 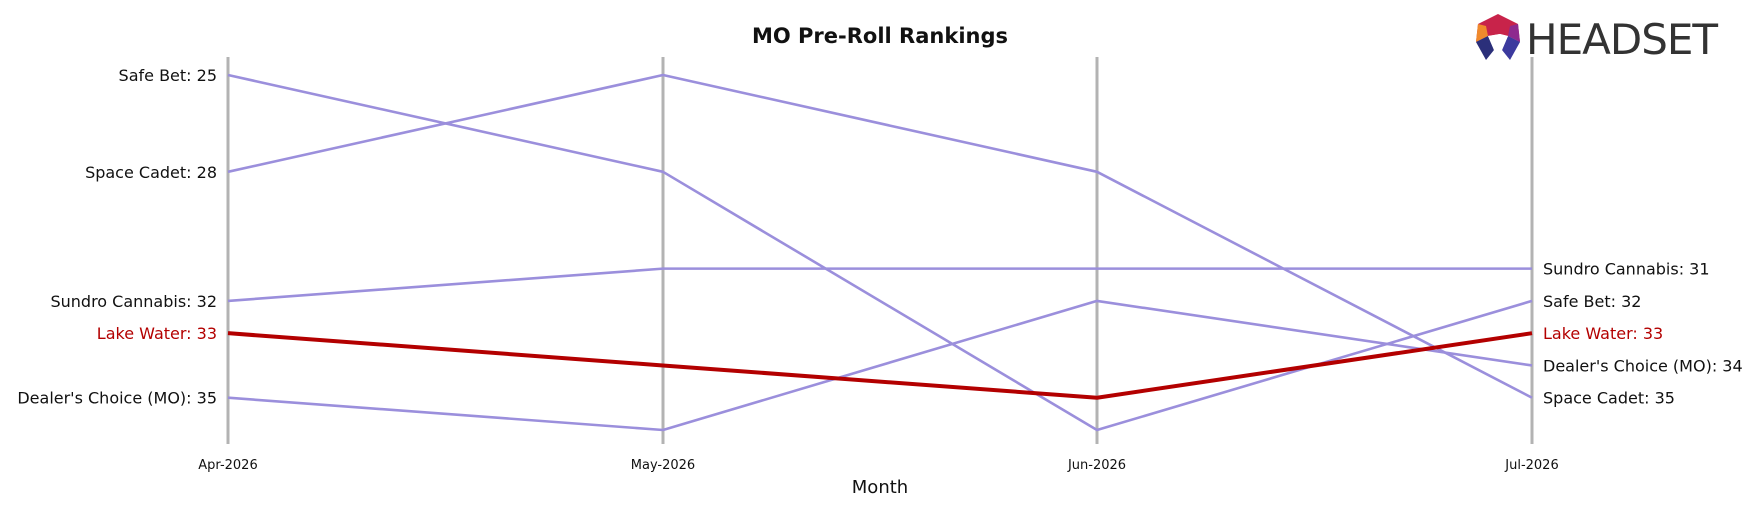 What do you see at coordinates (1498, 37) in the screenshot?
I see `headset-logo-icon` at bounding box center [1498, 37].